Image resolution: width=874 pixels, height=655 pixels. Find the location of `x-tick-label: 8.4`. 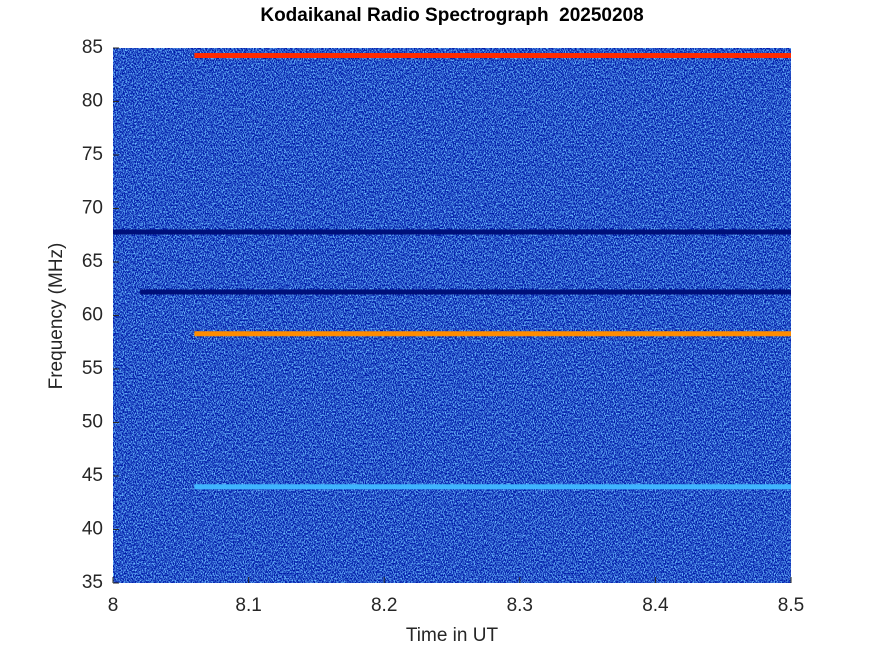

x-tick-label: 8.4 is located at coordinates (655, 605).